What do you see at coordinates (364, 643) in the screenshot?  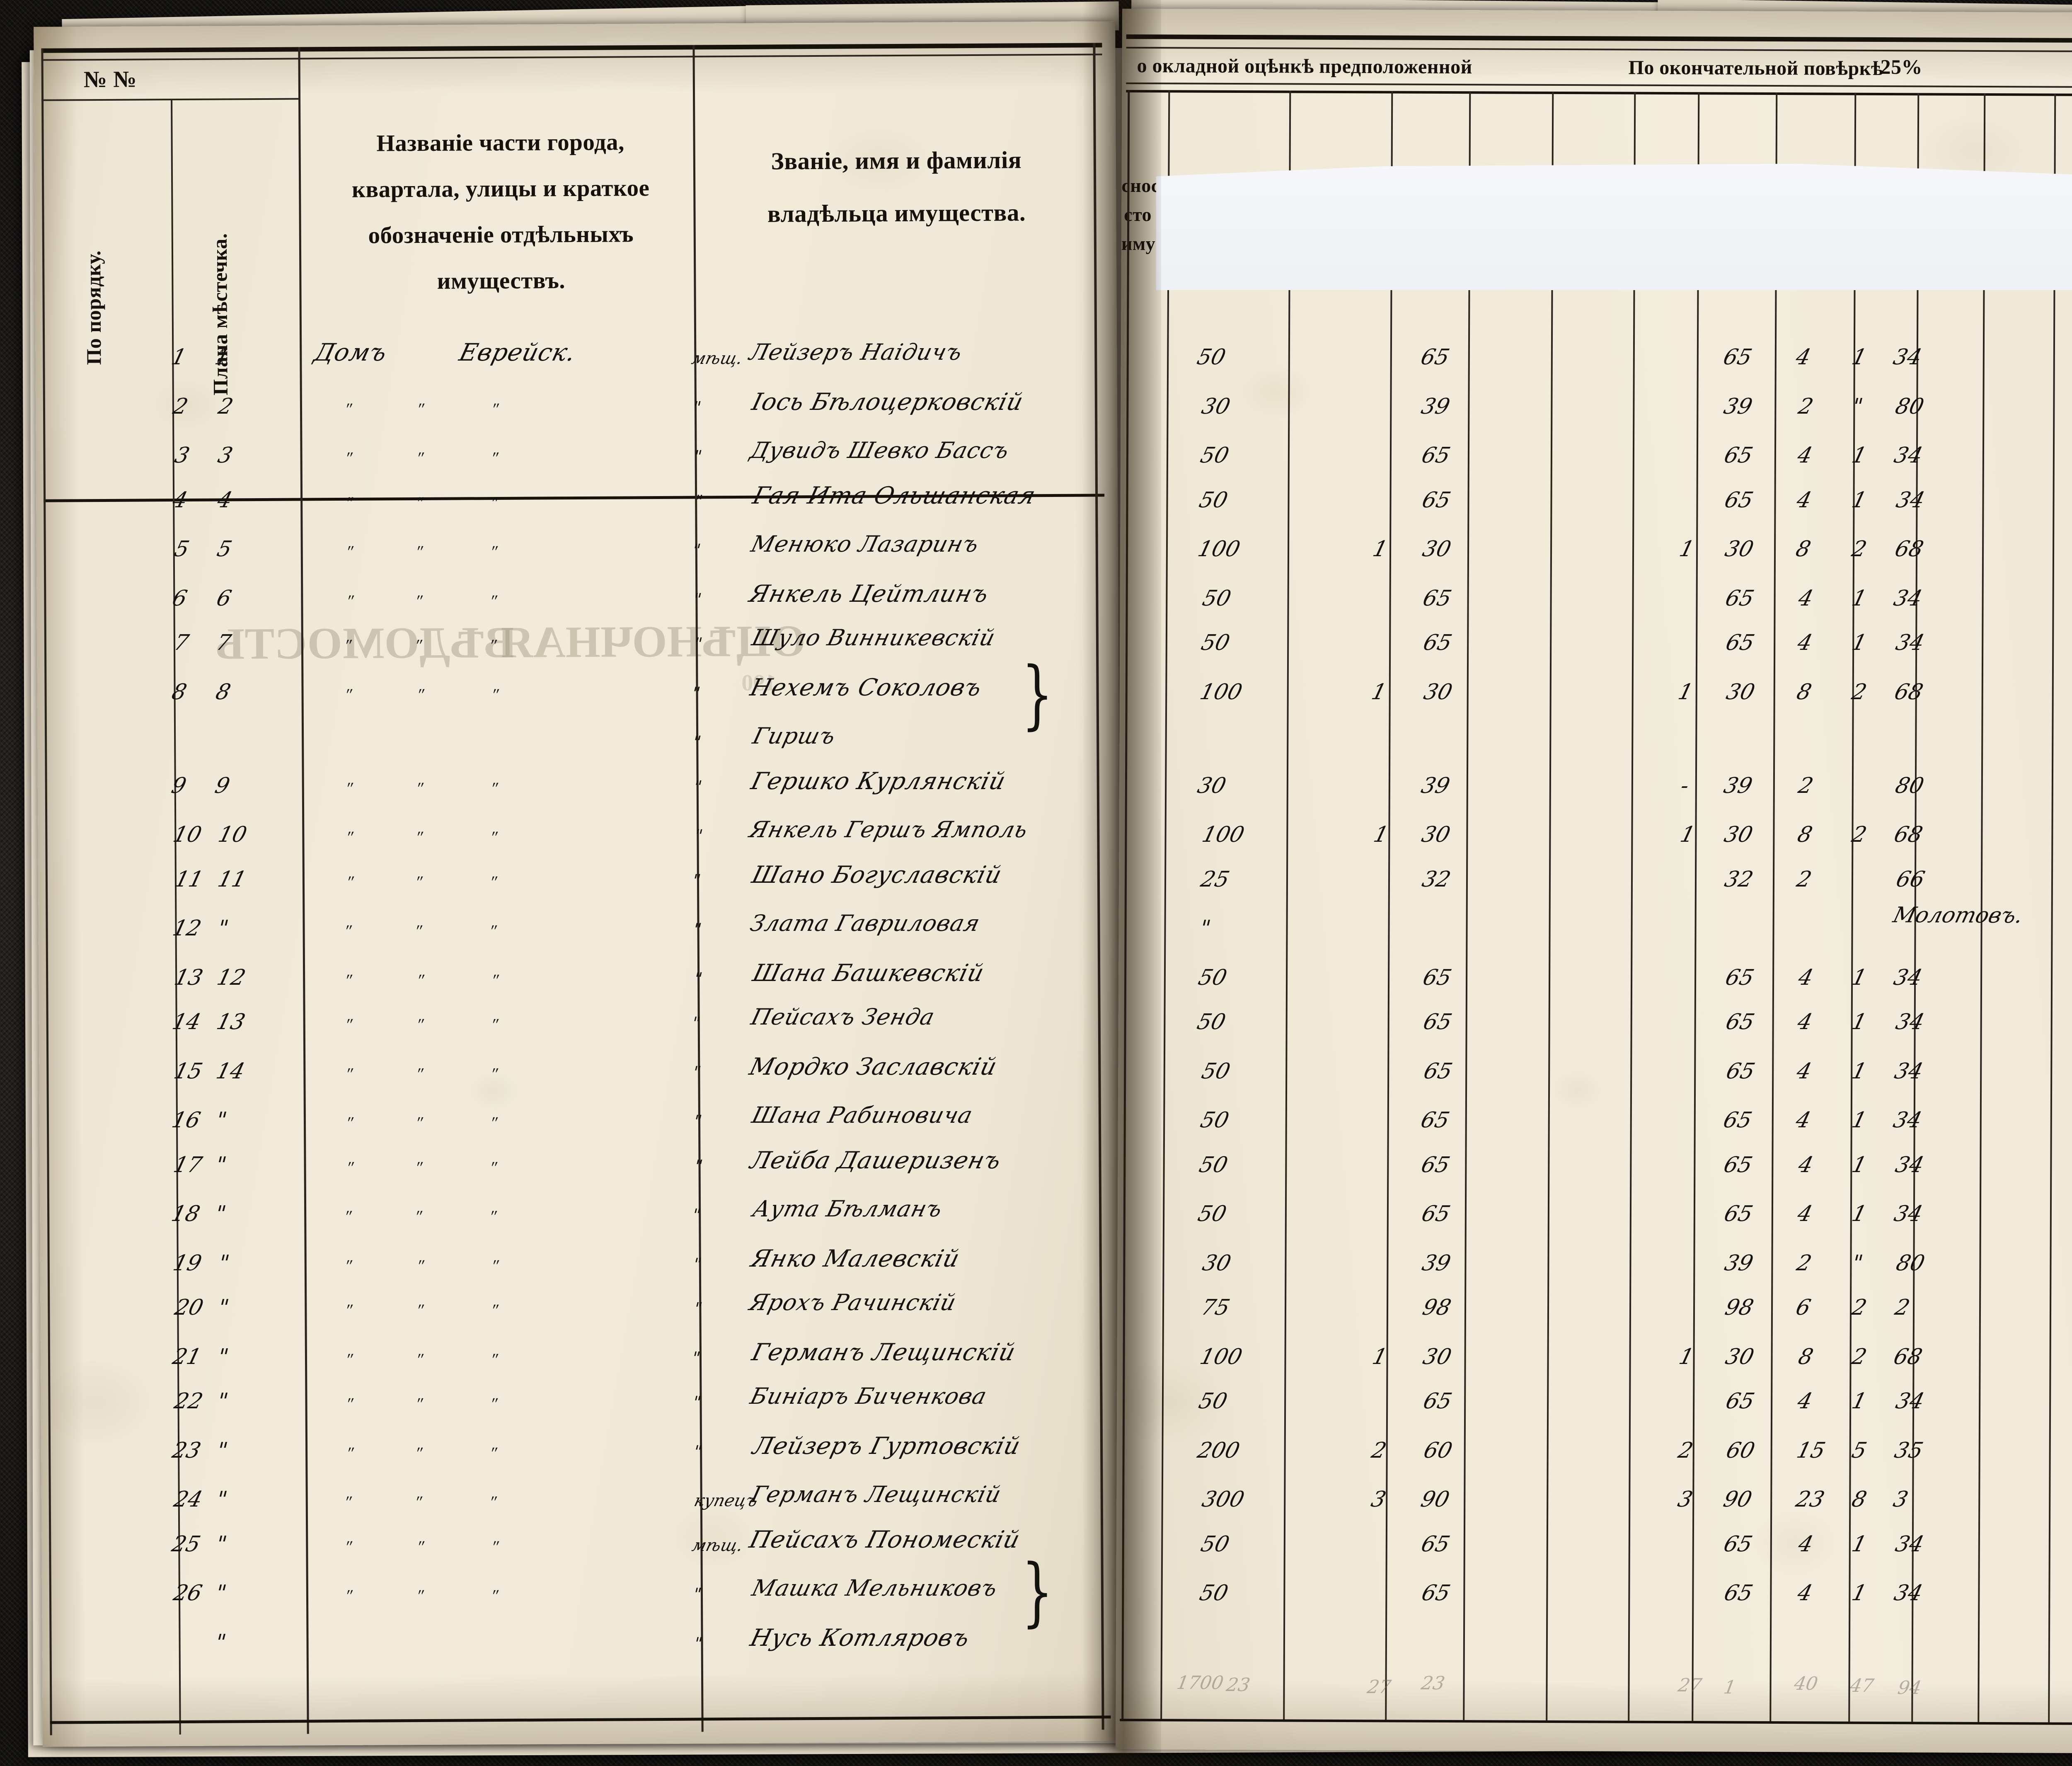 I see `showthrough-title: ВѢДОМОСТЬ` at bounding box center [364, 643].